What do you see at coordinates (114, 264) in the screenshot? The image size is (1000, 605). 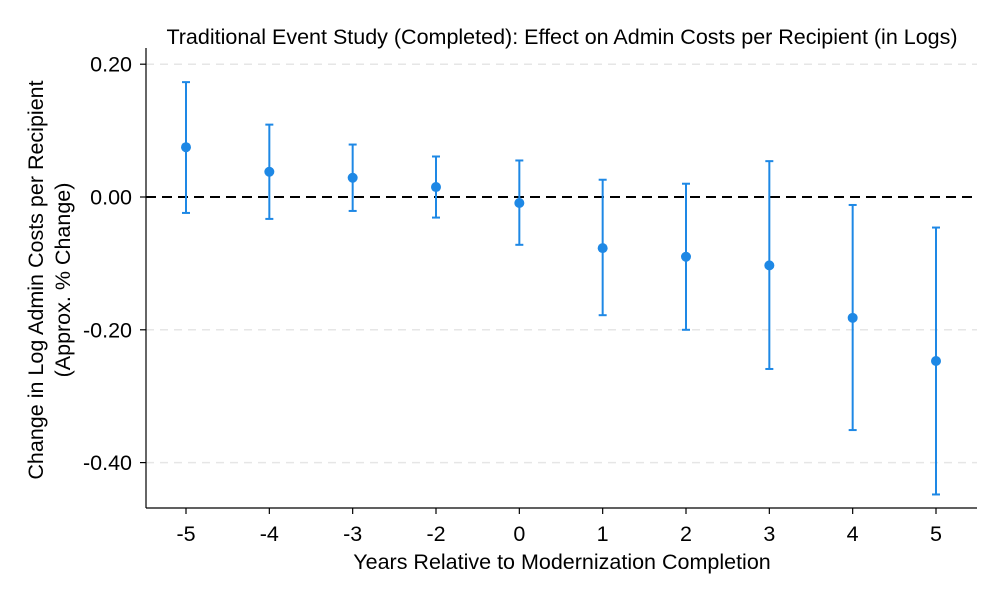 I see `y-tick-layer: 0.20 0.00 -0.20 -0.40` at bounding box center [114, 264].